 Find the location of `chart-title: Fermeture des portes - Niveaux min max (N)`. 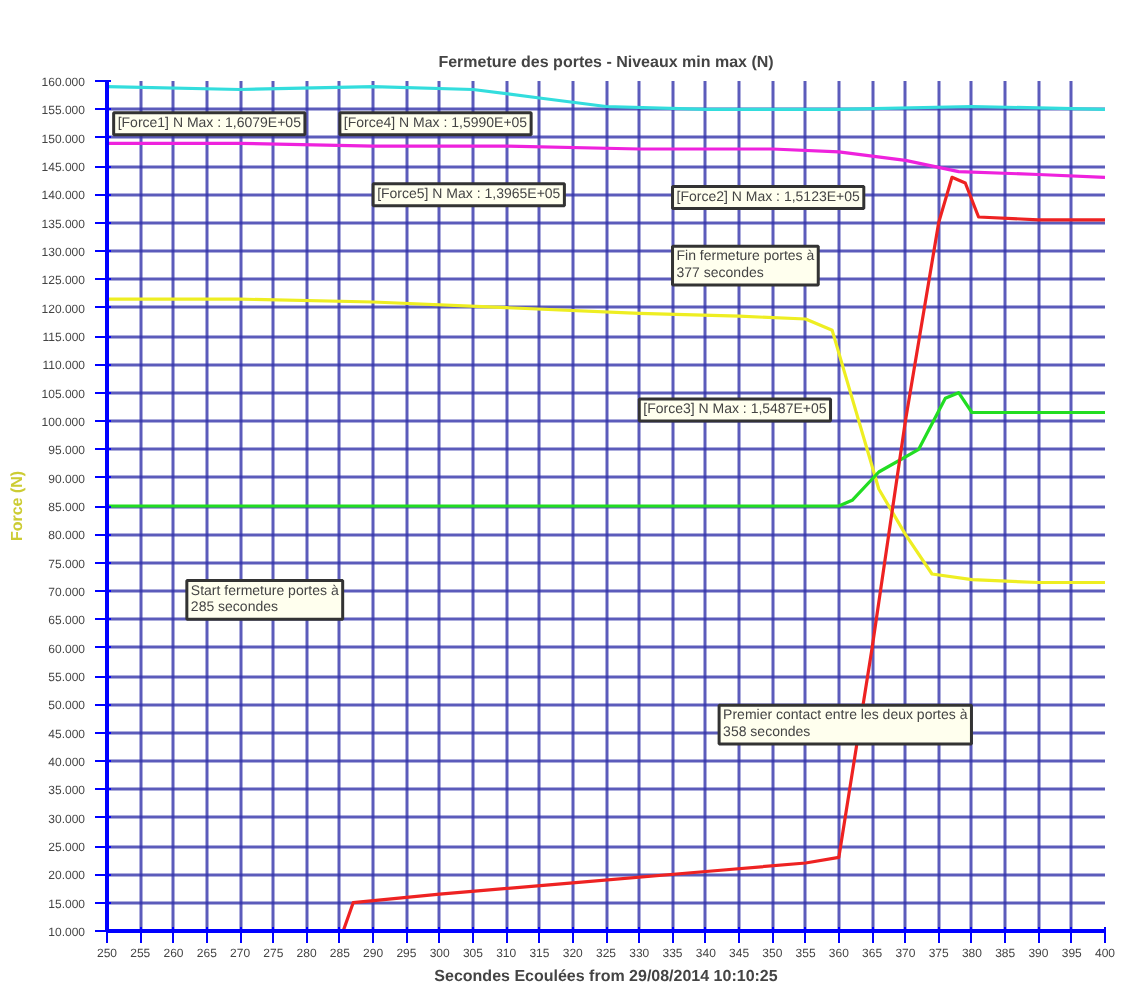

chart-title: Fermeture des portes - Niveaux min max (N) is located at coordinates (606, 62).